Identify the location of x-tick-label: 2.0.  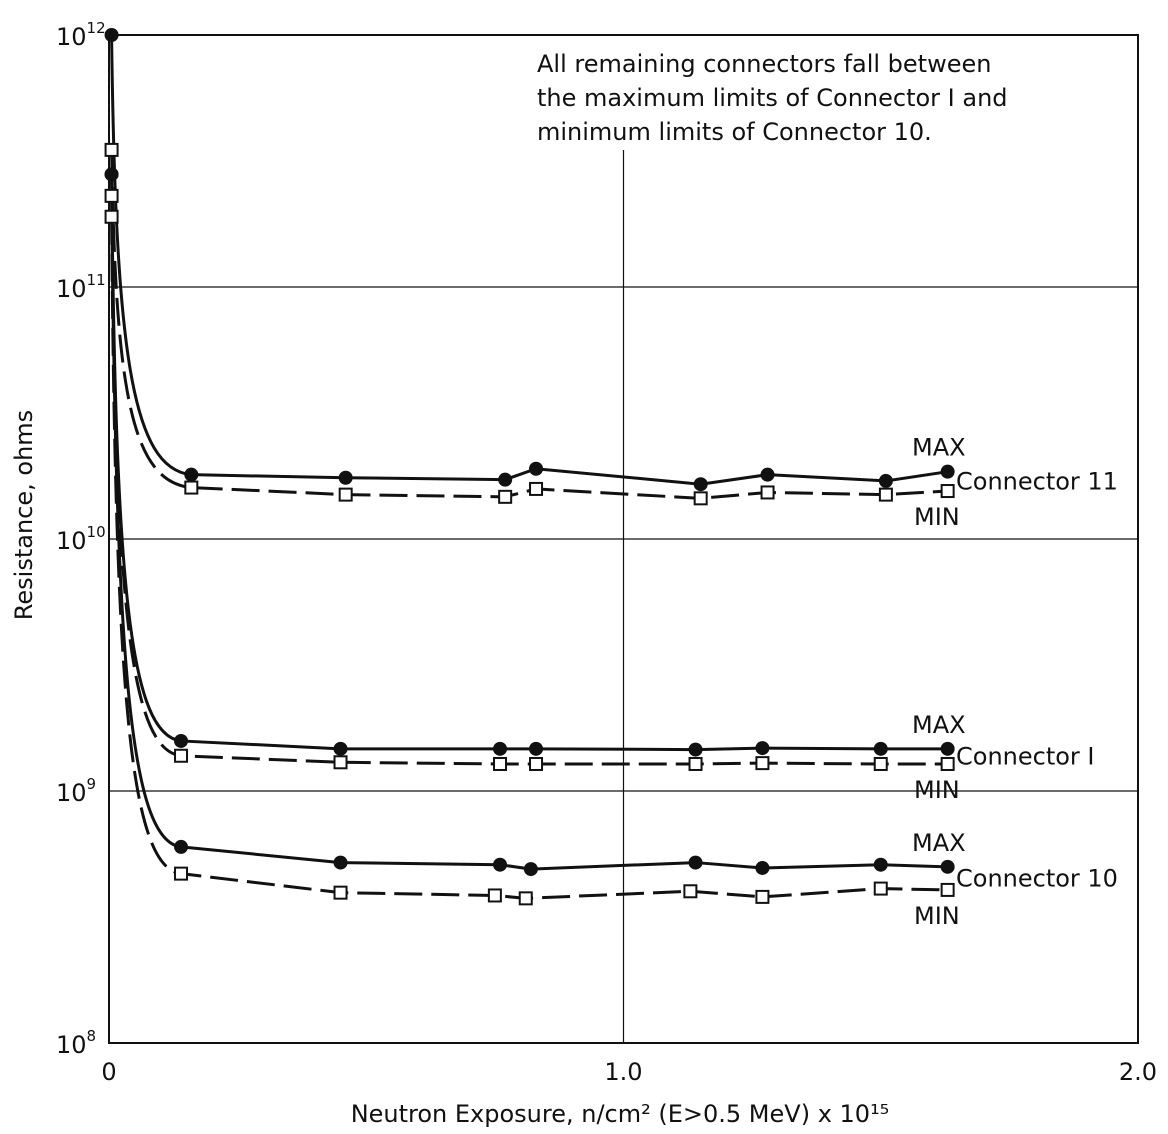
(1138, 1072).